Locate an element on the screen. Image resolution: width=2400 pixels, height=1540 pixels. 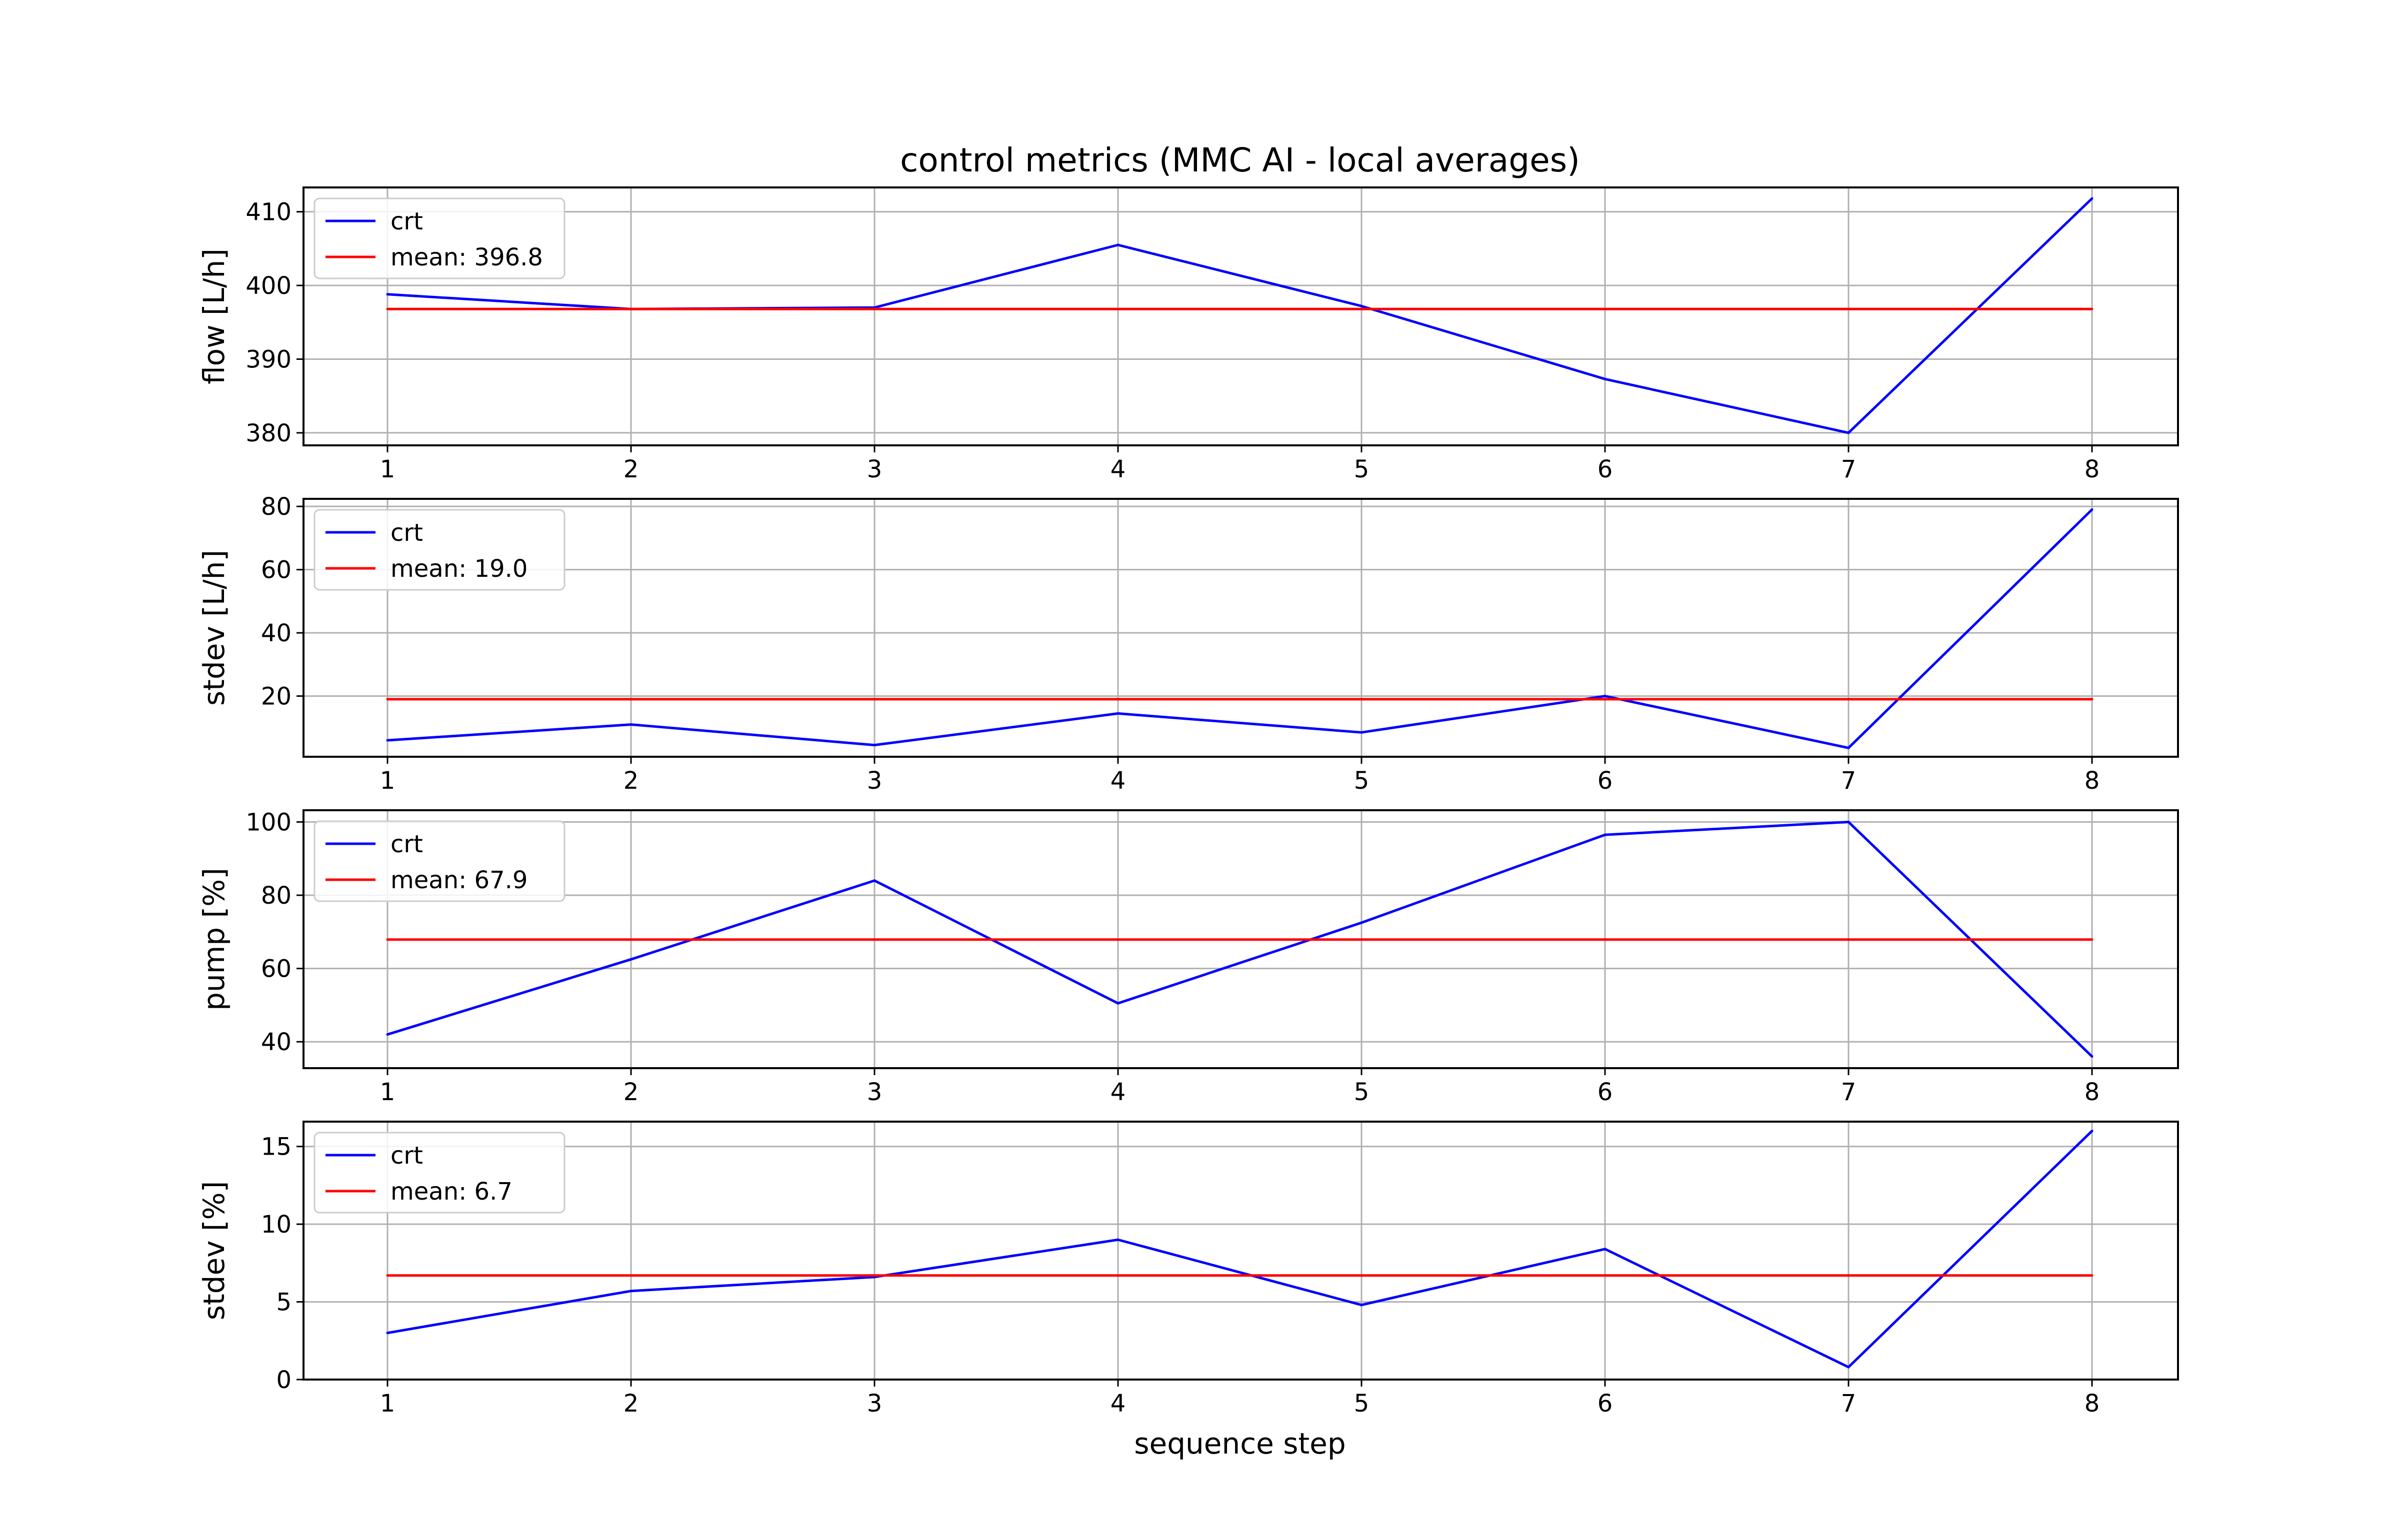
legend: crt mean: 396.8 is located at coordinates (440, 238).